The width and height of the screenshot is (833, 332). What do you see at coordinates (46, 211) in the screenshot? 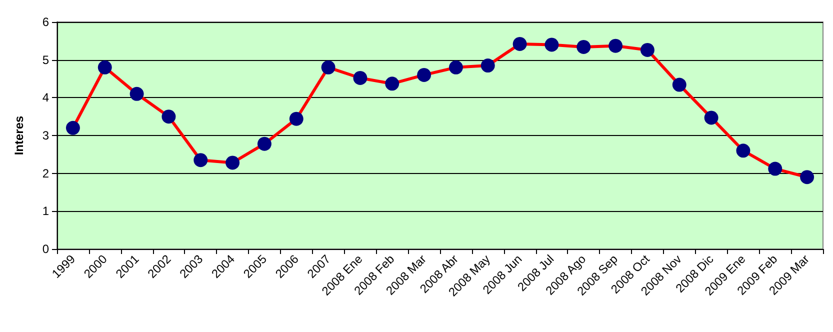
I see `y-tick-label: 1` at bounding box center [46, 211].